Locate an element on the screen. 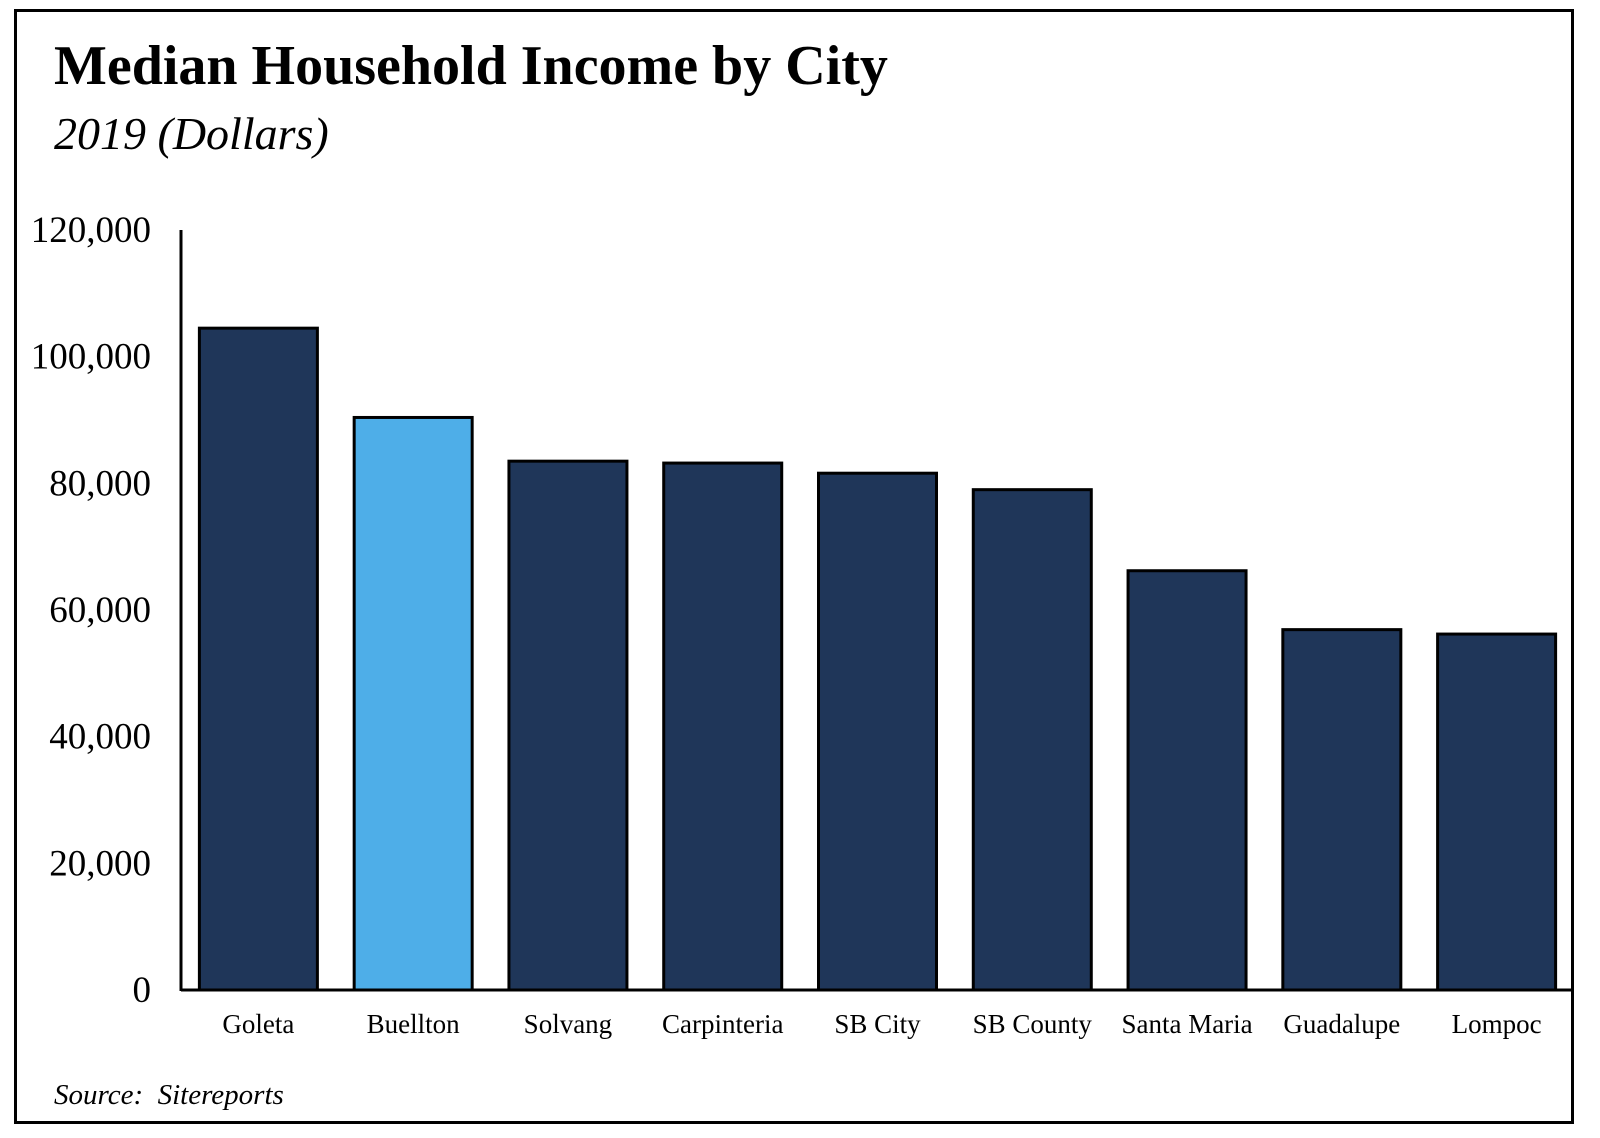 The width and height of the screenshot is (1600, 1138). x-category-label: Solvang is located at coordinates (568, 1024).